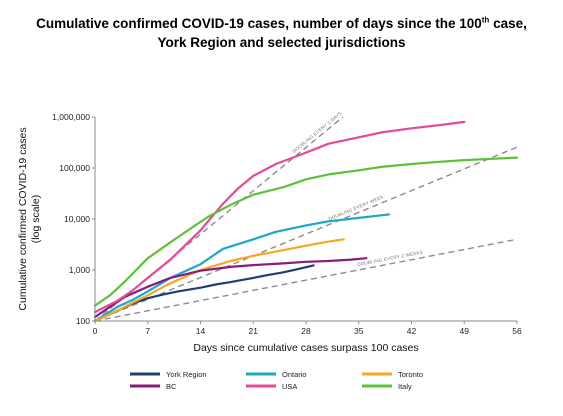 The height and width of the screenshot is (416, 563). I want to click on series-line-york-region, so click(204, 293).